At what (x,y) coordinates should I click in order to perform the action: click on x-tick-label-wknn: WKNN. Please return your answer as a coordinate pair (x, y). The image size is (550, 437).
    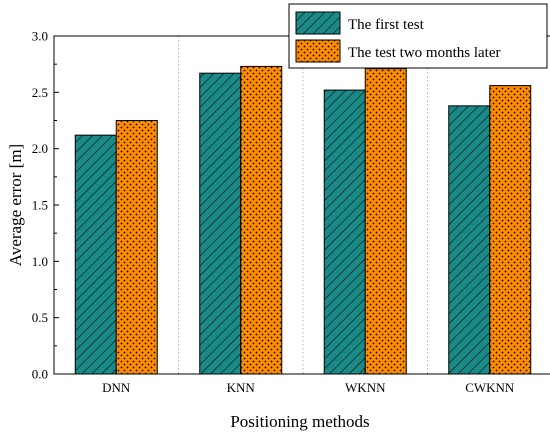
    Looking at the image, I should click on (365, 387).